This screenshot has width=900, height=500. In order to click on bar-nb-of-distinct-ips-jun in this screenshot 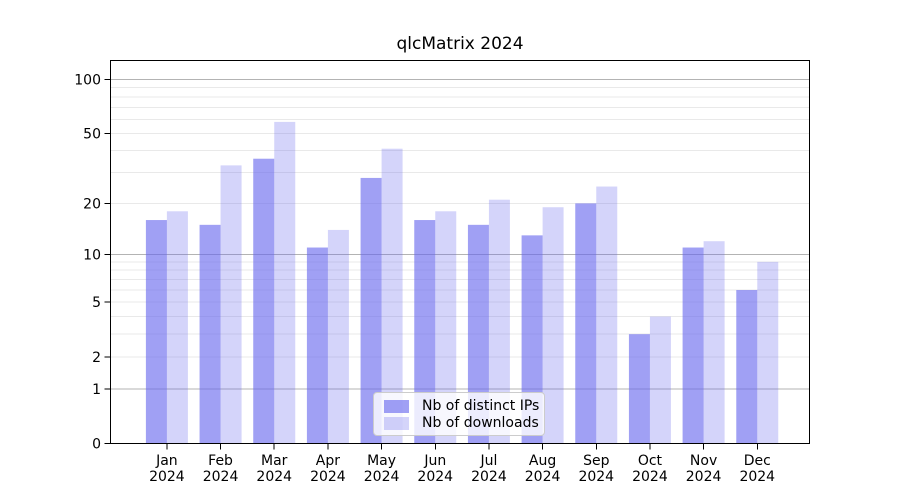, I will do `click(425, 332)`.